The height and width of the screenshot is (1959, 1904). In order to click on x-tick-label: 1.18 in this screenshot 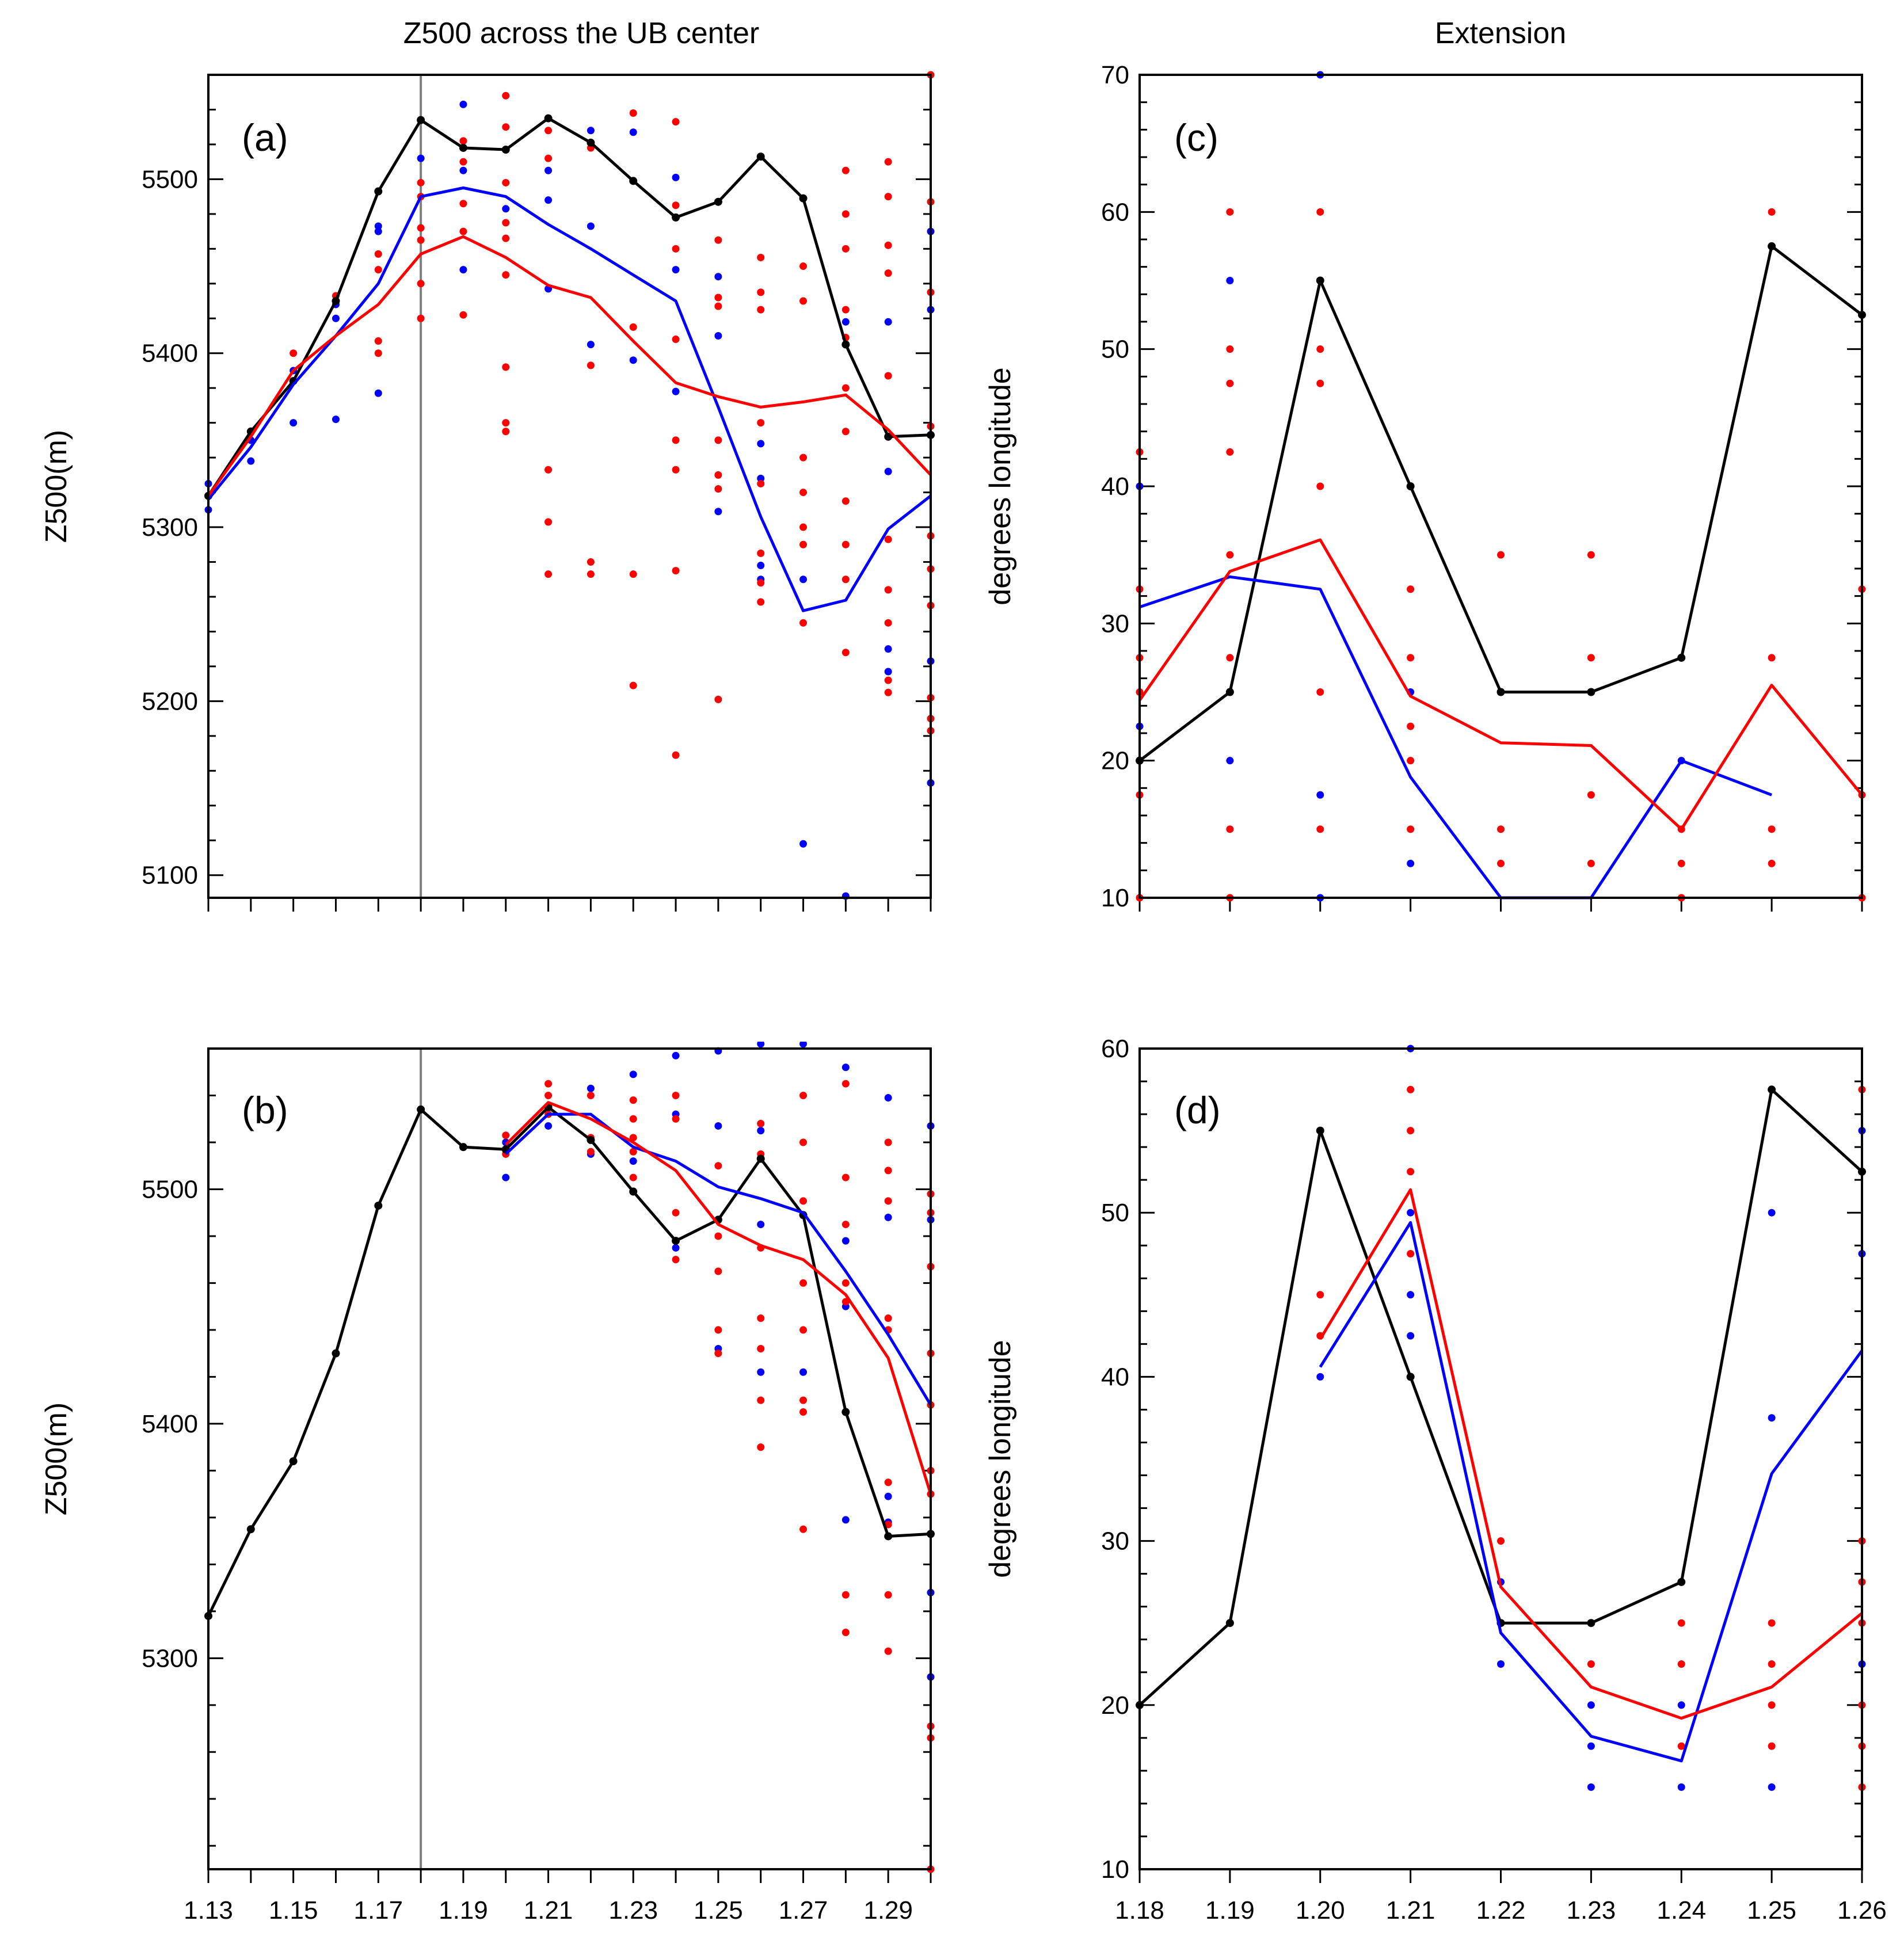, I will do `click(1139, 1910)`.